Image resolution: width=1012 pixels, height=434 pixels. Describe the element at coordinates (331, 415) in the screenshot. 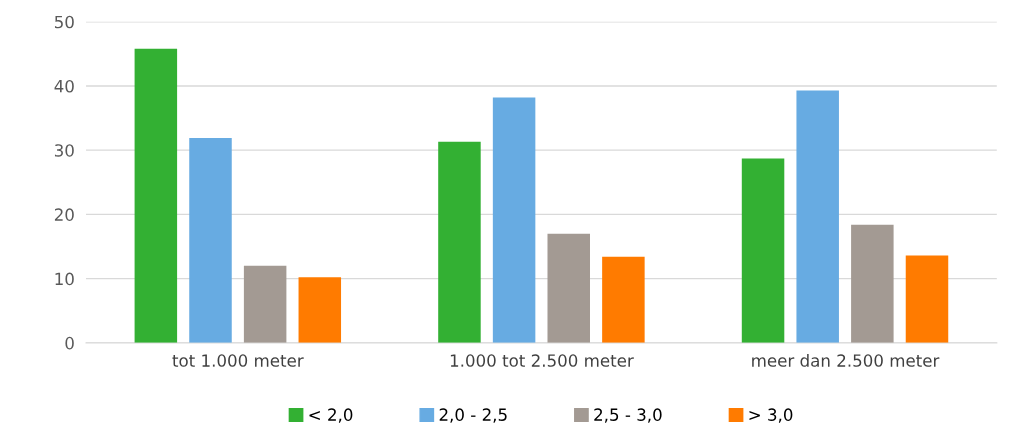

I see `legend-label: < 2,0` at that location.